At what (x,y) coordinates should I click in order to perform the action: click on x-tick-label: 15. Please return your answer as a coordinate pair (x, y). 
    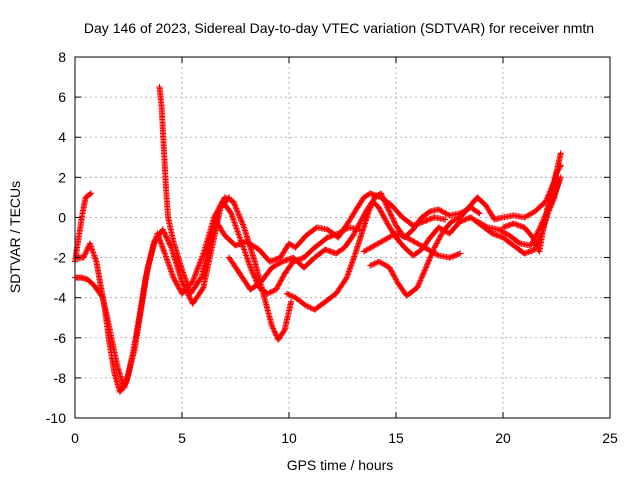
    Looking at the image, I should click on (396, 438).